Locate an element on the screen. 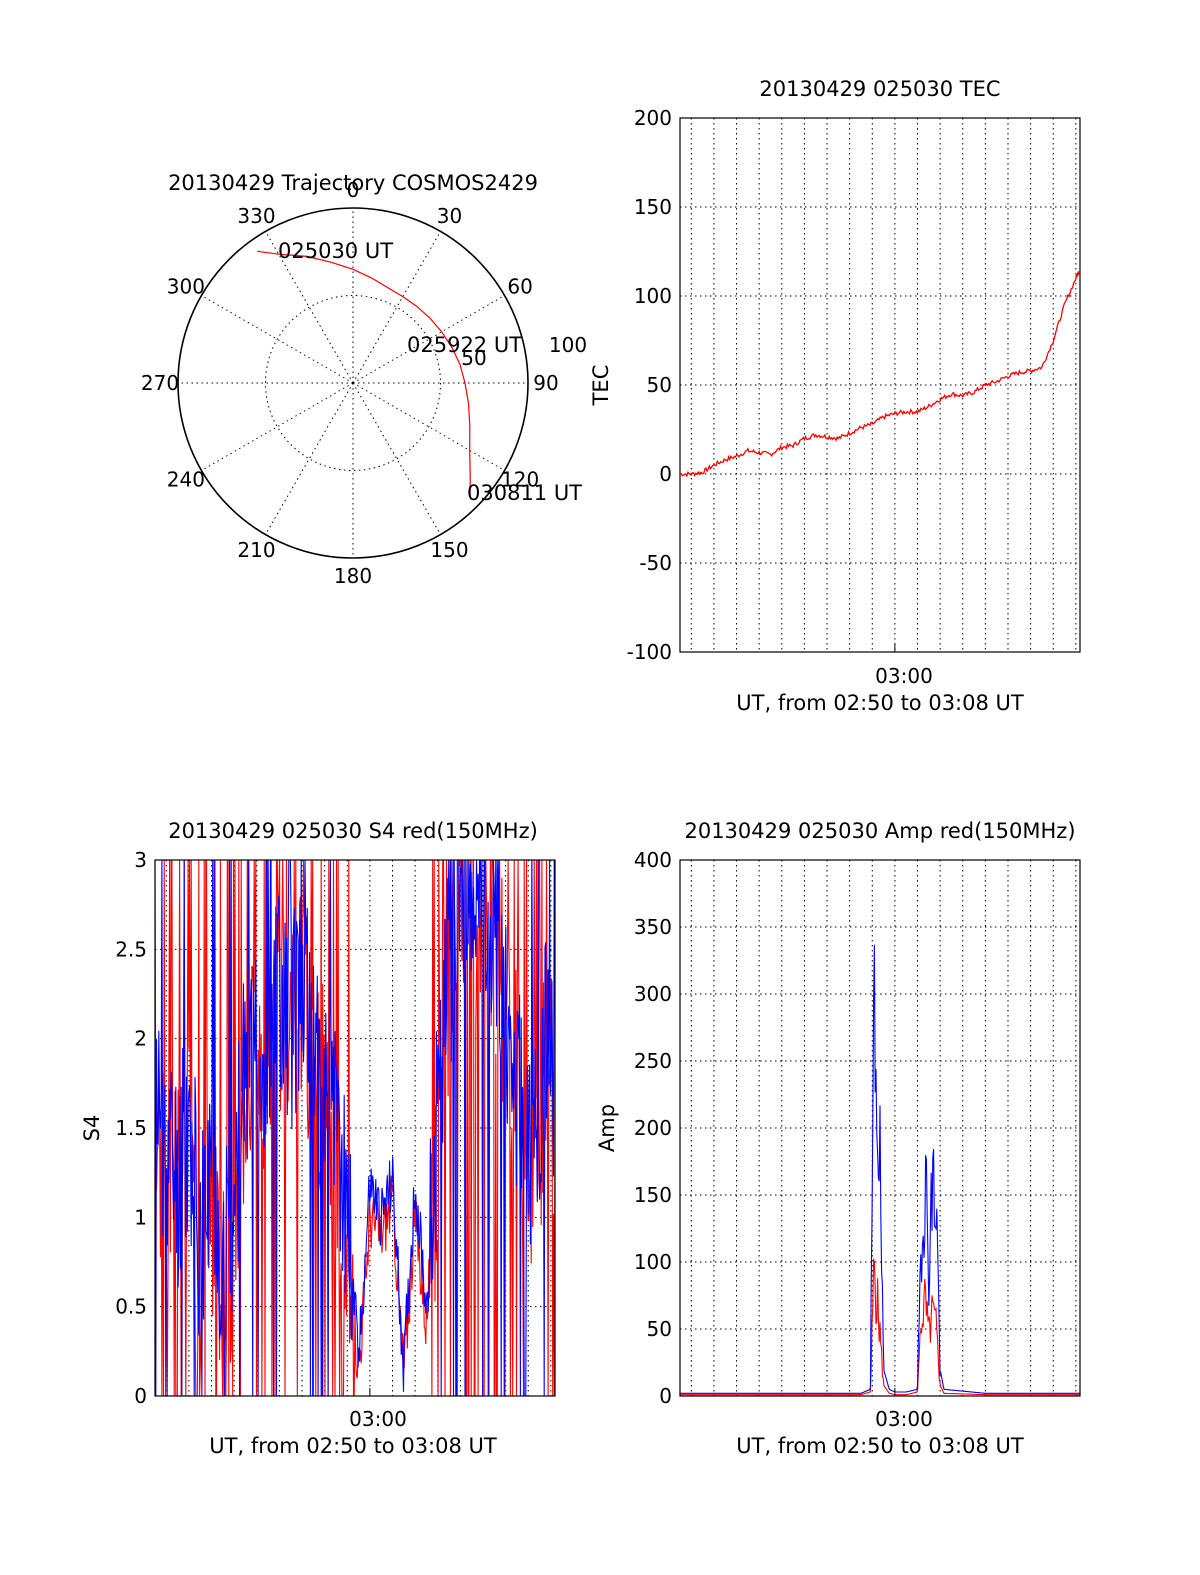  tec-y-ticks: 200 150 100 50 0 -50 -100 is located at coordinates (761, 385).